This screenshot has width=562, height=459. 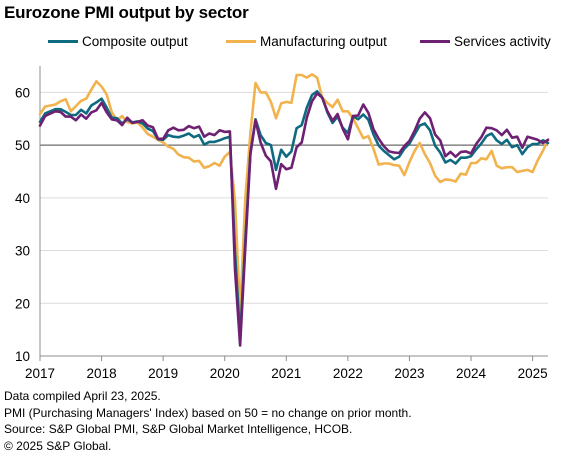 I want to click on legend-label-manufacturing: Manufacturing output, so click(x=323, y=41).